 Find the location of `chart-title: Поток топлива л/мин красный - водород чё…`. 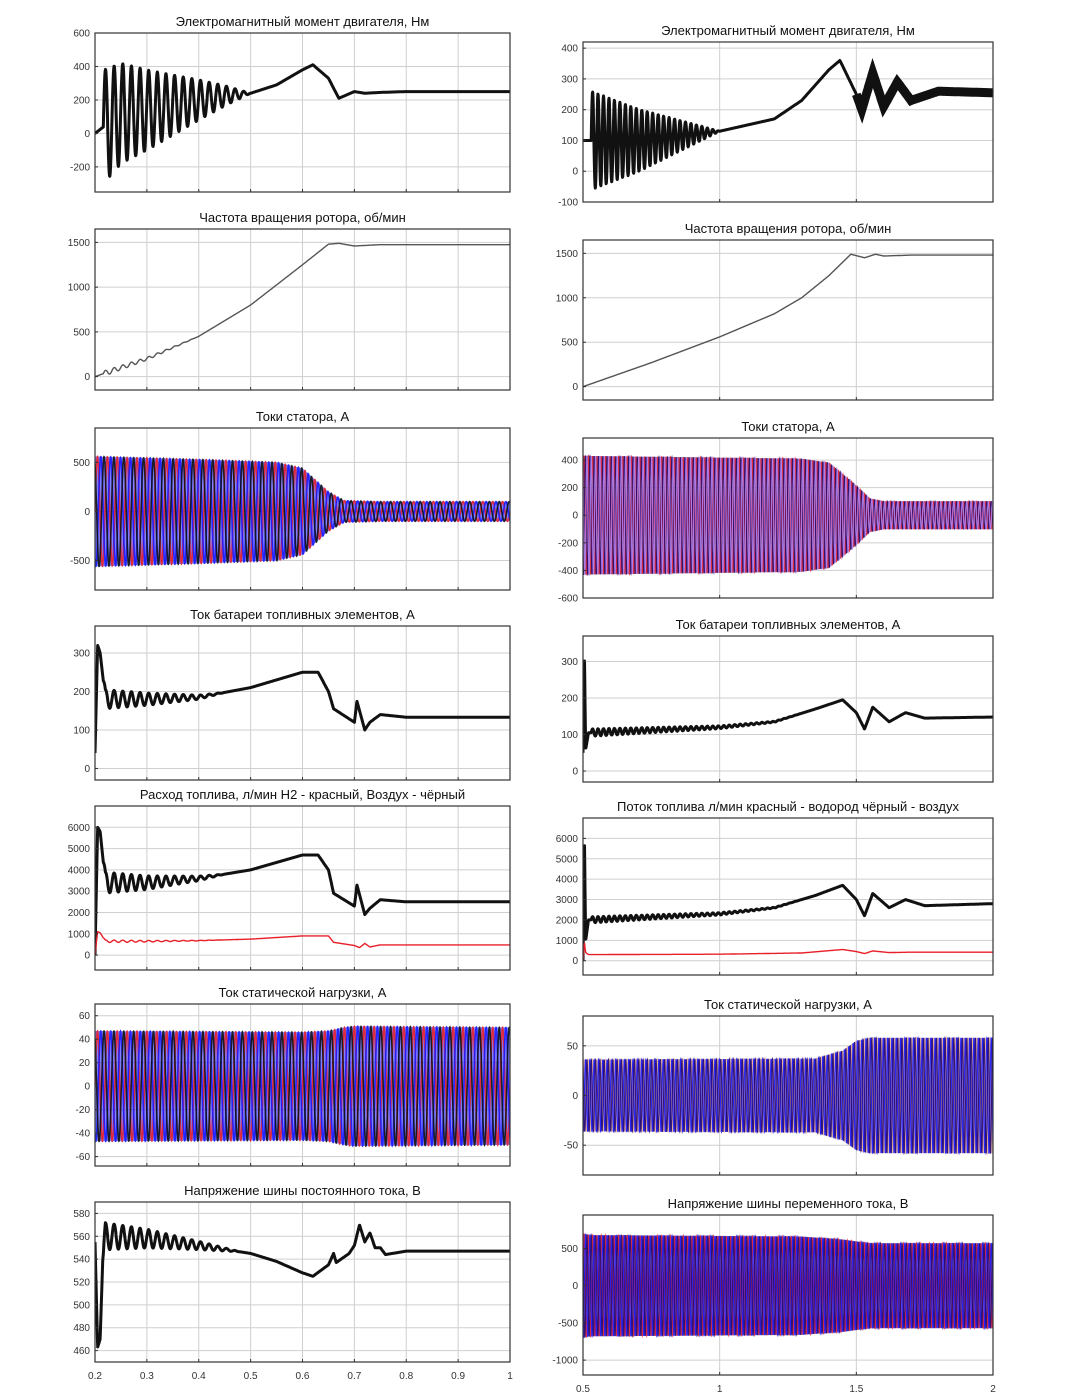

chart-title: Поток топлива л/мин красный - водород чё… is located at coordinates (788, 806).